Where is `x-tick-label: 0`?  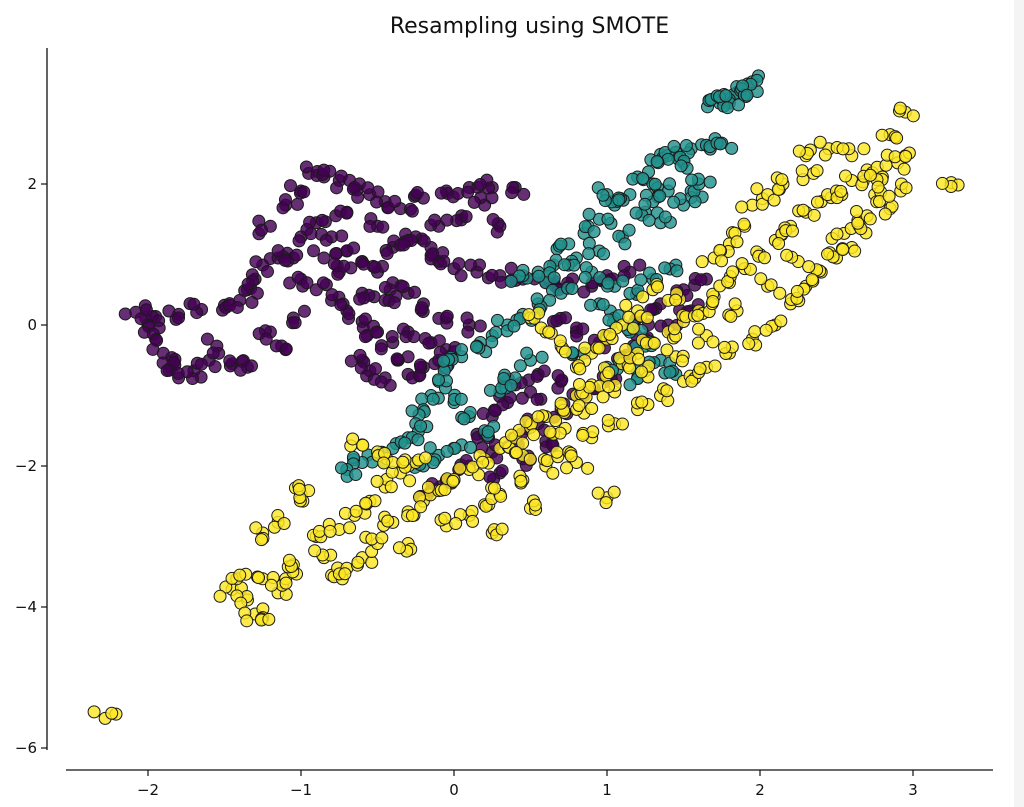
x-tick-label: 0 is located at coordinates (454, 790).